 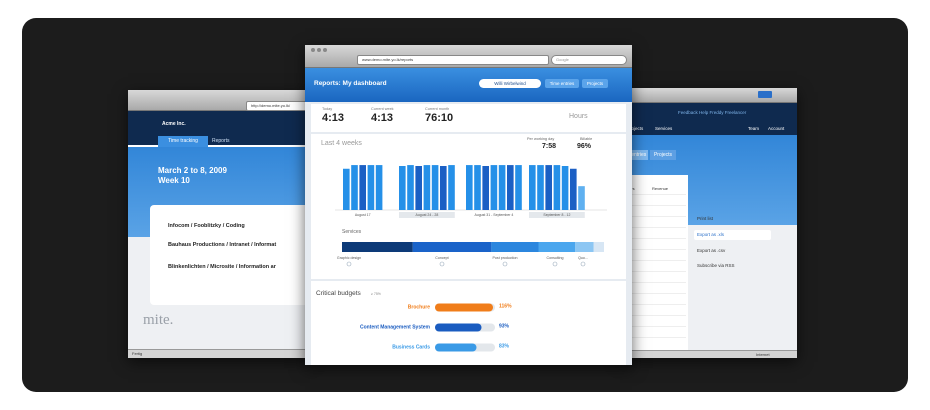 I want to click on chart-title: Last 4 weeks, so click(x=341, y=143).